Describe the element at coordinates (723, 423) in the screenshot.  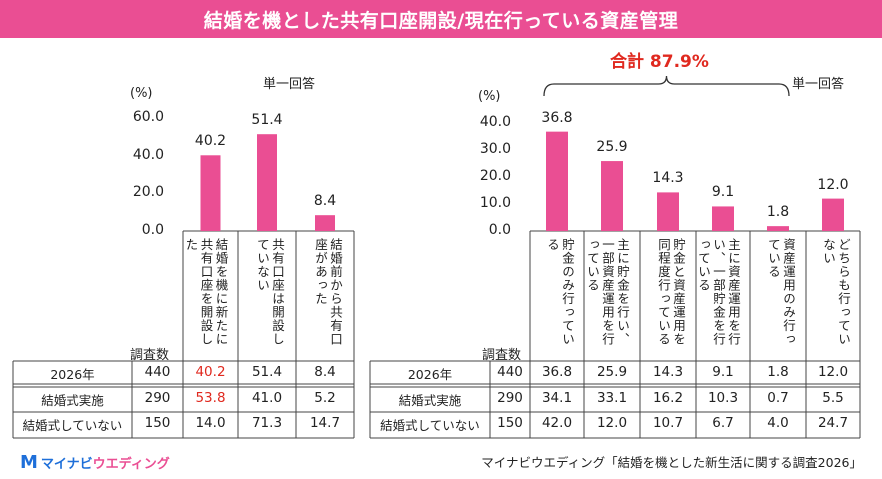
I see `right-table-cell: 6.7` at that location.